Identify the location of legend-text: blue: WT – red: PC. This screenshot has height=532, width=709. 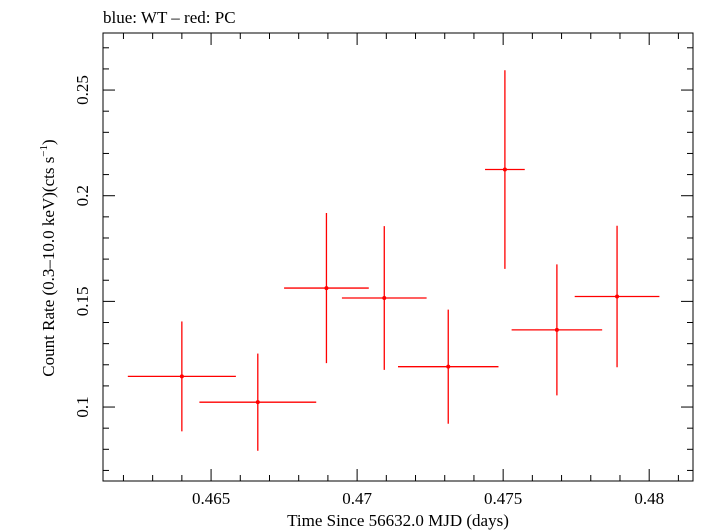
(169, 17).